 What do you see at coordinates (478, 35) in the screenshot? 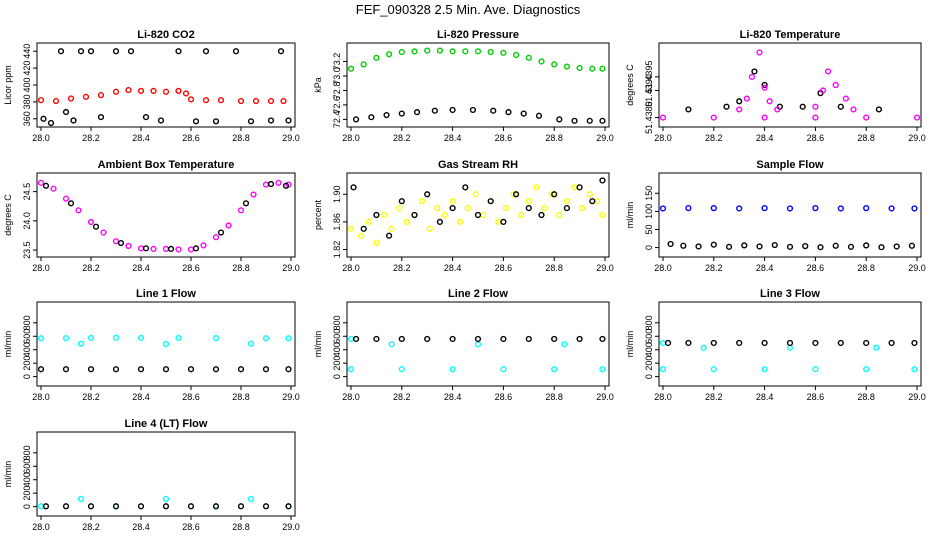
I see `chart-title: Li-820 Pressure` at bounding box center [478, 35].